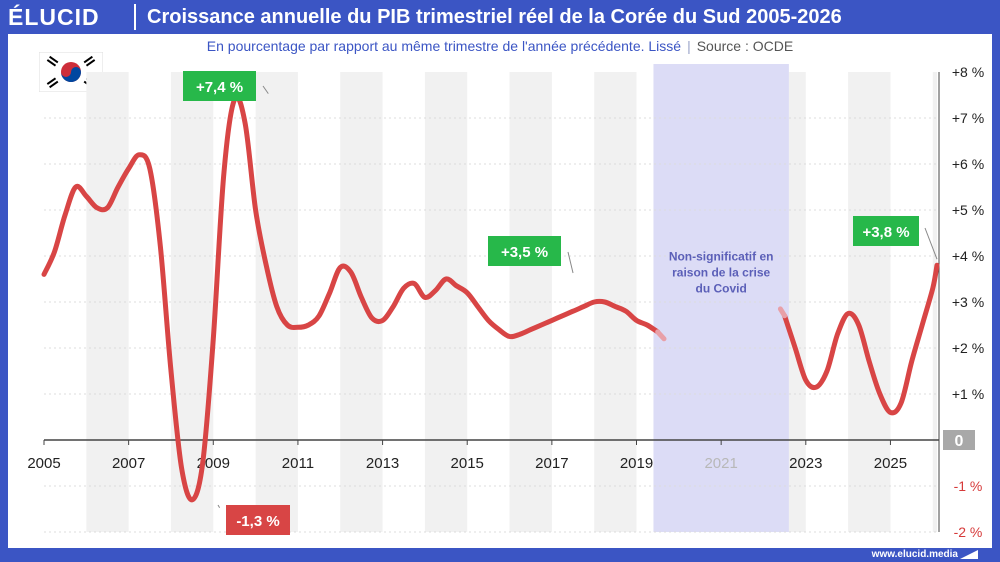 The width and height of the screenshot is (1000, 562). What do you see at coordinates (721, 298) in the screenshot?
I see `covid-band` at bounding box center [721, 298].